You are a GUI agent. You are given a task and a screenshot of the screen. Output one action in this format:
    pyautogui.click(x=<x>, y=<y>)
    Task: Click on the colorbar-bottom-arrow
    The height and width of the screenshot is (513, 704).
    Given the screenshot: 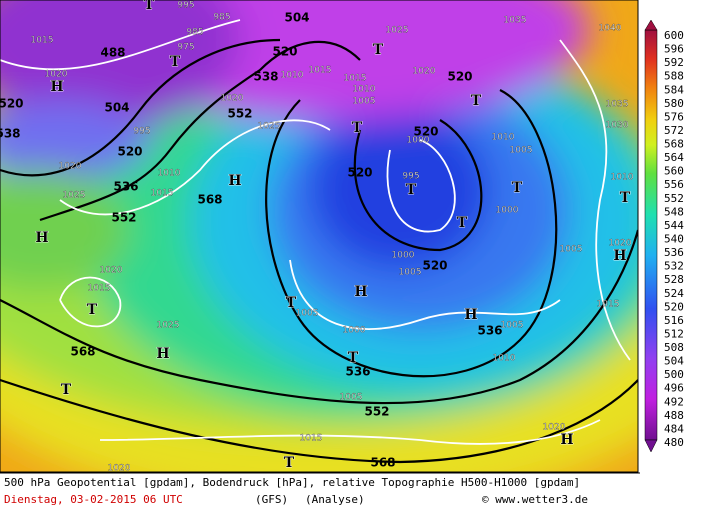 What is the action you would take?
    pyautogui.click(x=651, y=446)
    